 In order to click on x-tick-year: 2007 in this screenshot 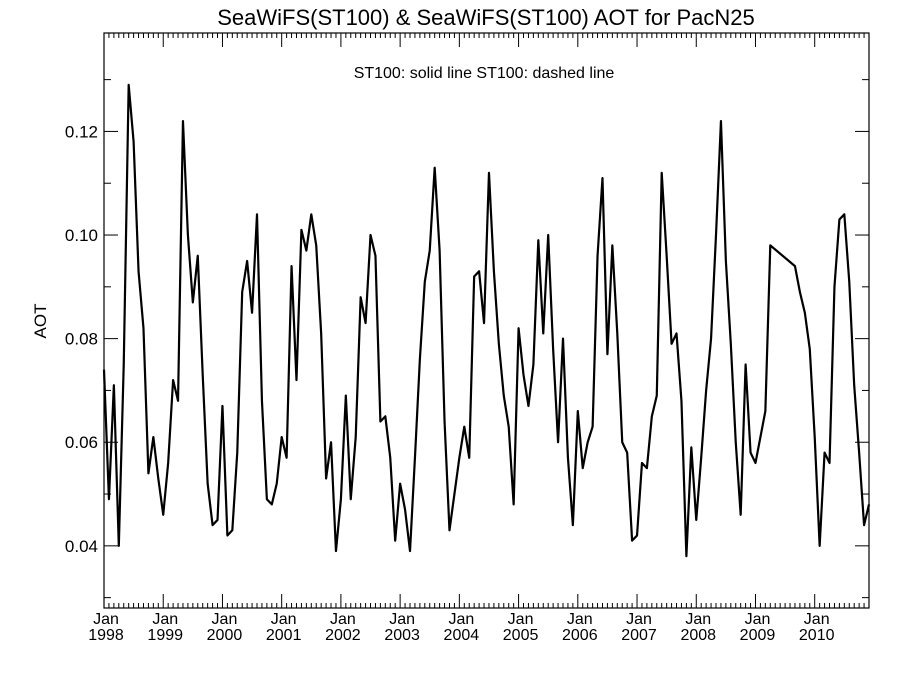, I will do `click(639, 635)`.